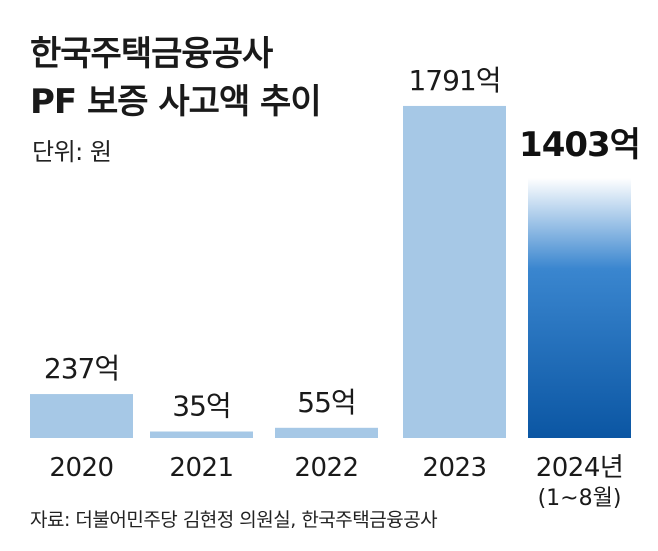 The image size is (658, 551). What do you see at coordinates (580, 468) in the screenshot?
I see `x-tick-2024년: 2024년` at bounding box center [580, 468].